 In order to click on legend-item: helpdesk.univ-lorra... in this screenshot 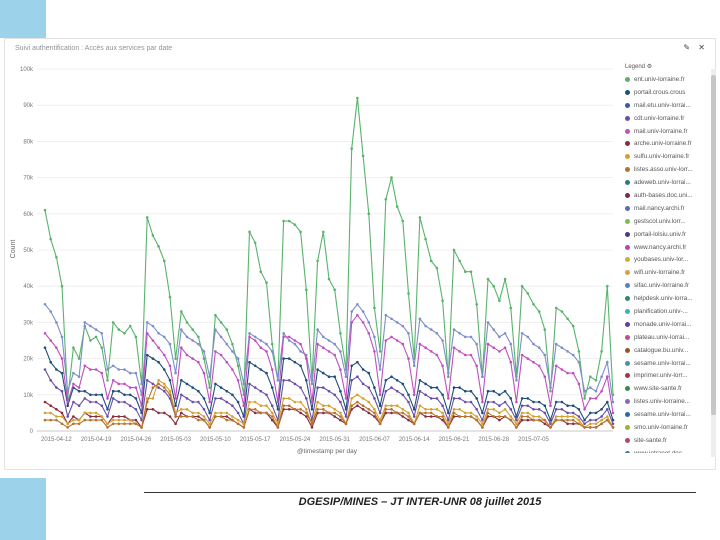, I will do `click(666, 298)`.